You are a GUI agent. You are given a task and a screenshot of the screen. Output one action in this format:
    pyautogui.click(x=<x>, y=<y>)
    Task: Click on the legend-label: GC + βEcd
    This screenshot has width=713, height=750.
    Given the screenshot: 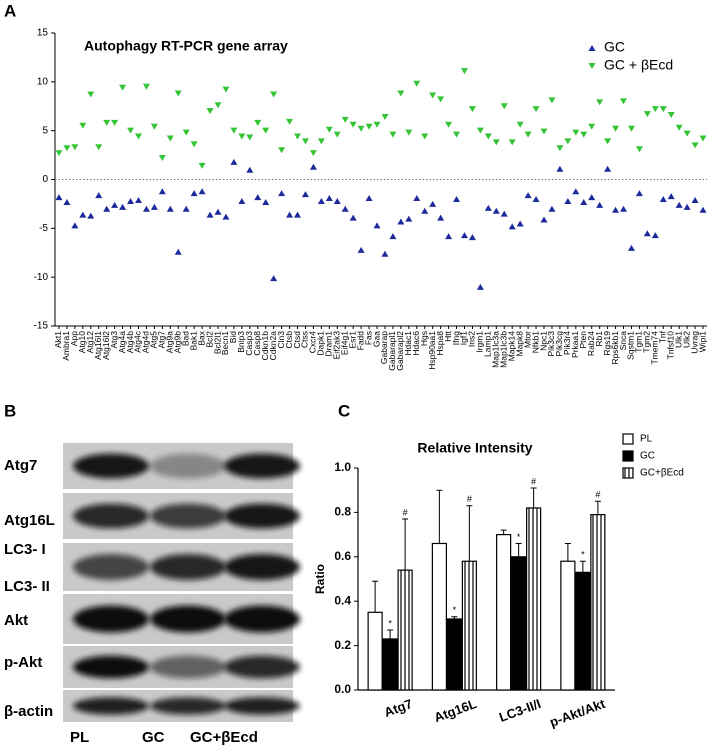 What is the action you would take?
    pyautogui.click(x=638, y=65)
    